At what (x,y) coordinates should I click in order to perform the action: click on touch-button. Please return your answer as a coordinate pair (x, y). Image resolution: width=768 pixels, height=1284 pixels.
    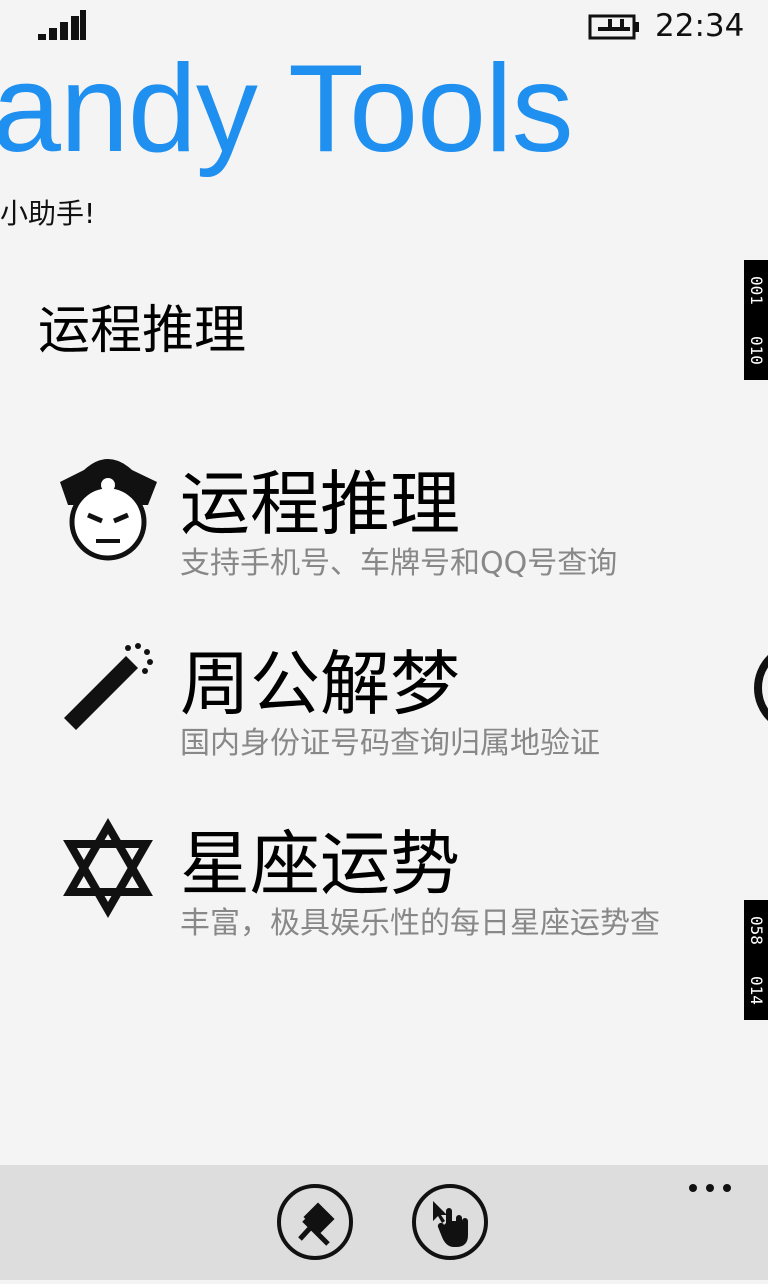
    Looking at the image, I should click on (450, 1222).